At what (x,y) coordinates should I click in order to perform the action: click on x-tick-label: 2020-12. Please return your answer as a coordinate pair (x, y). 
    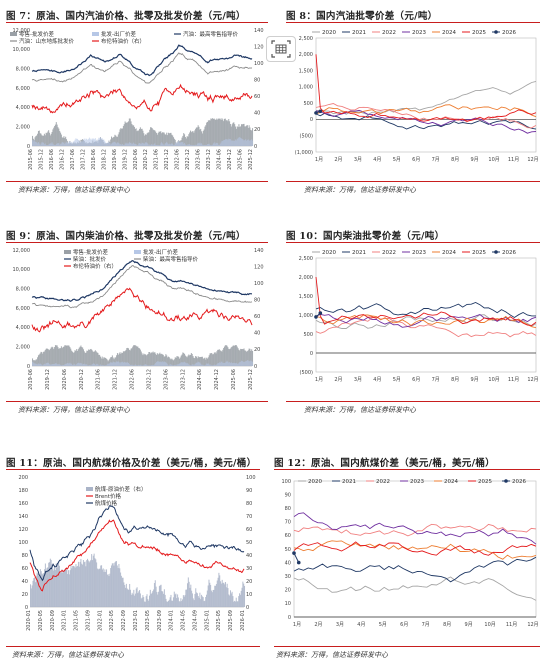
    Looking at the image, I should click on (146, 159).